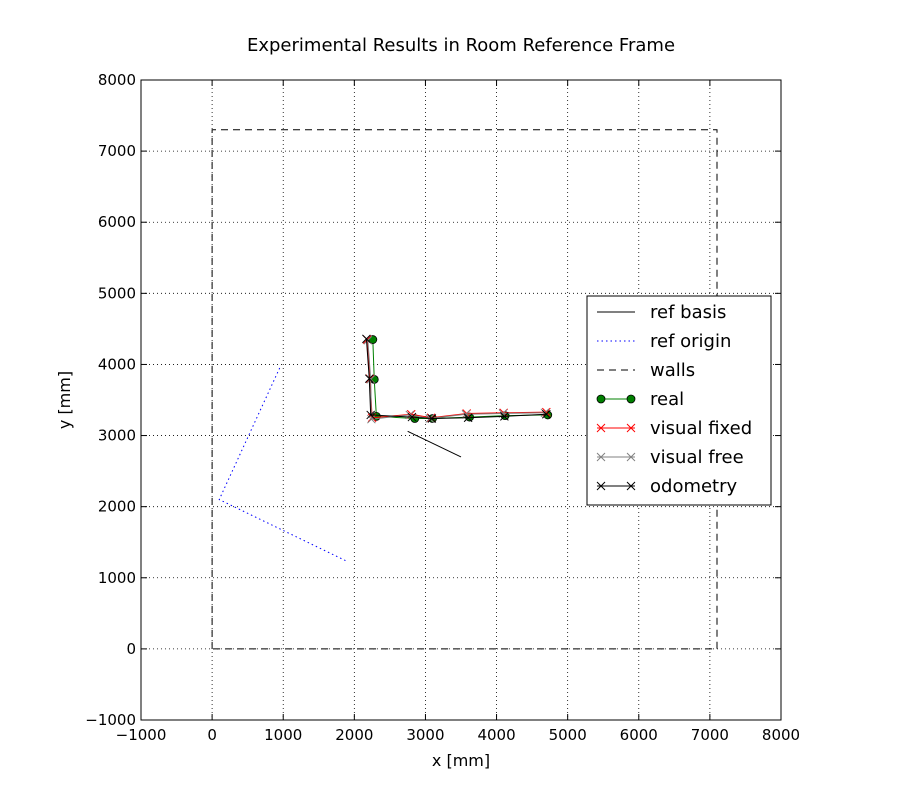 Image resolution: width=900 pixels, height=800 pixels. Describe the element at coordinates (117, 80) in the screenshot. I see `y-tick-label: 8000` at that location.